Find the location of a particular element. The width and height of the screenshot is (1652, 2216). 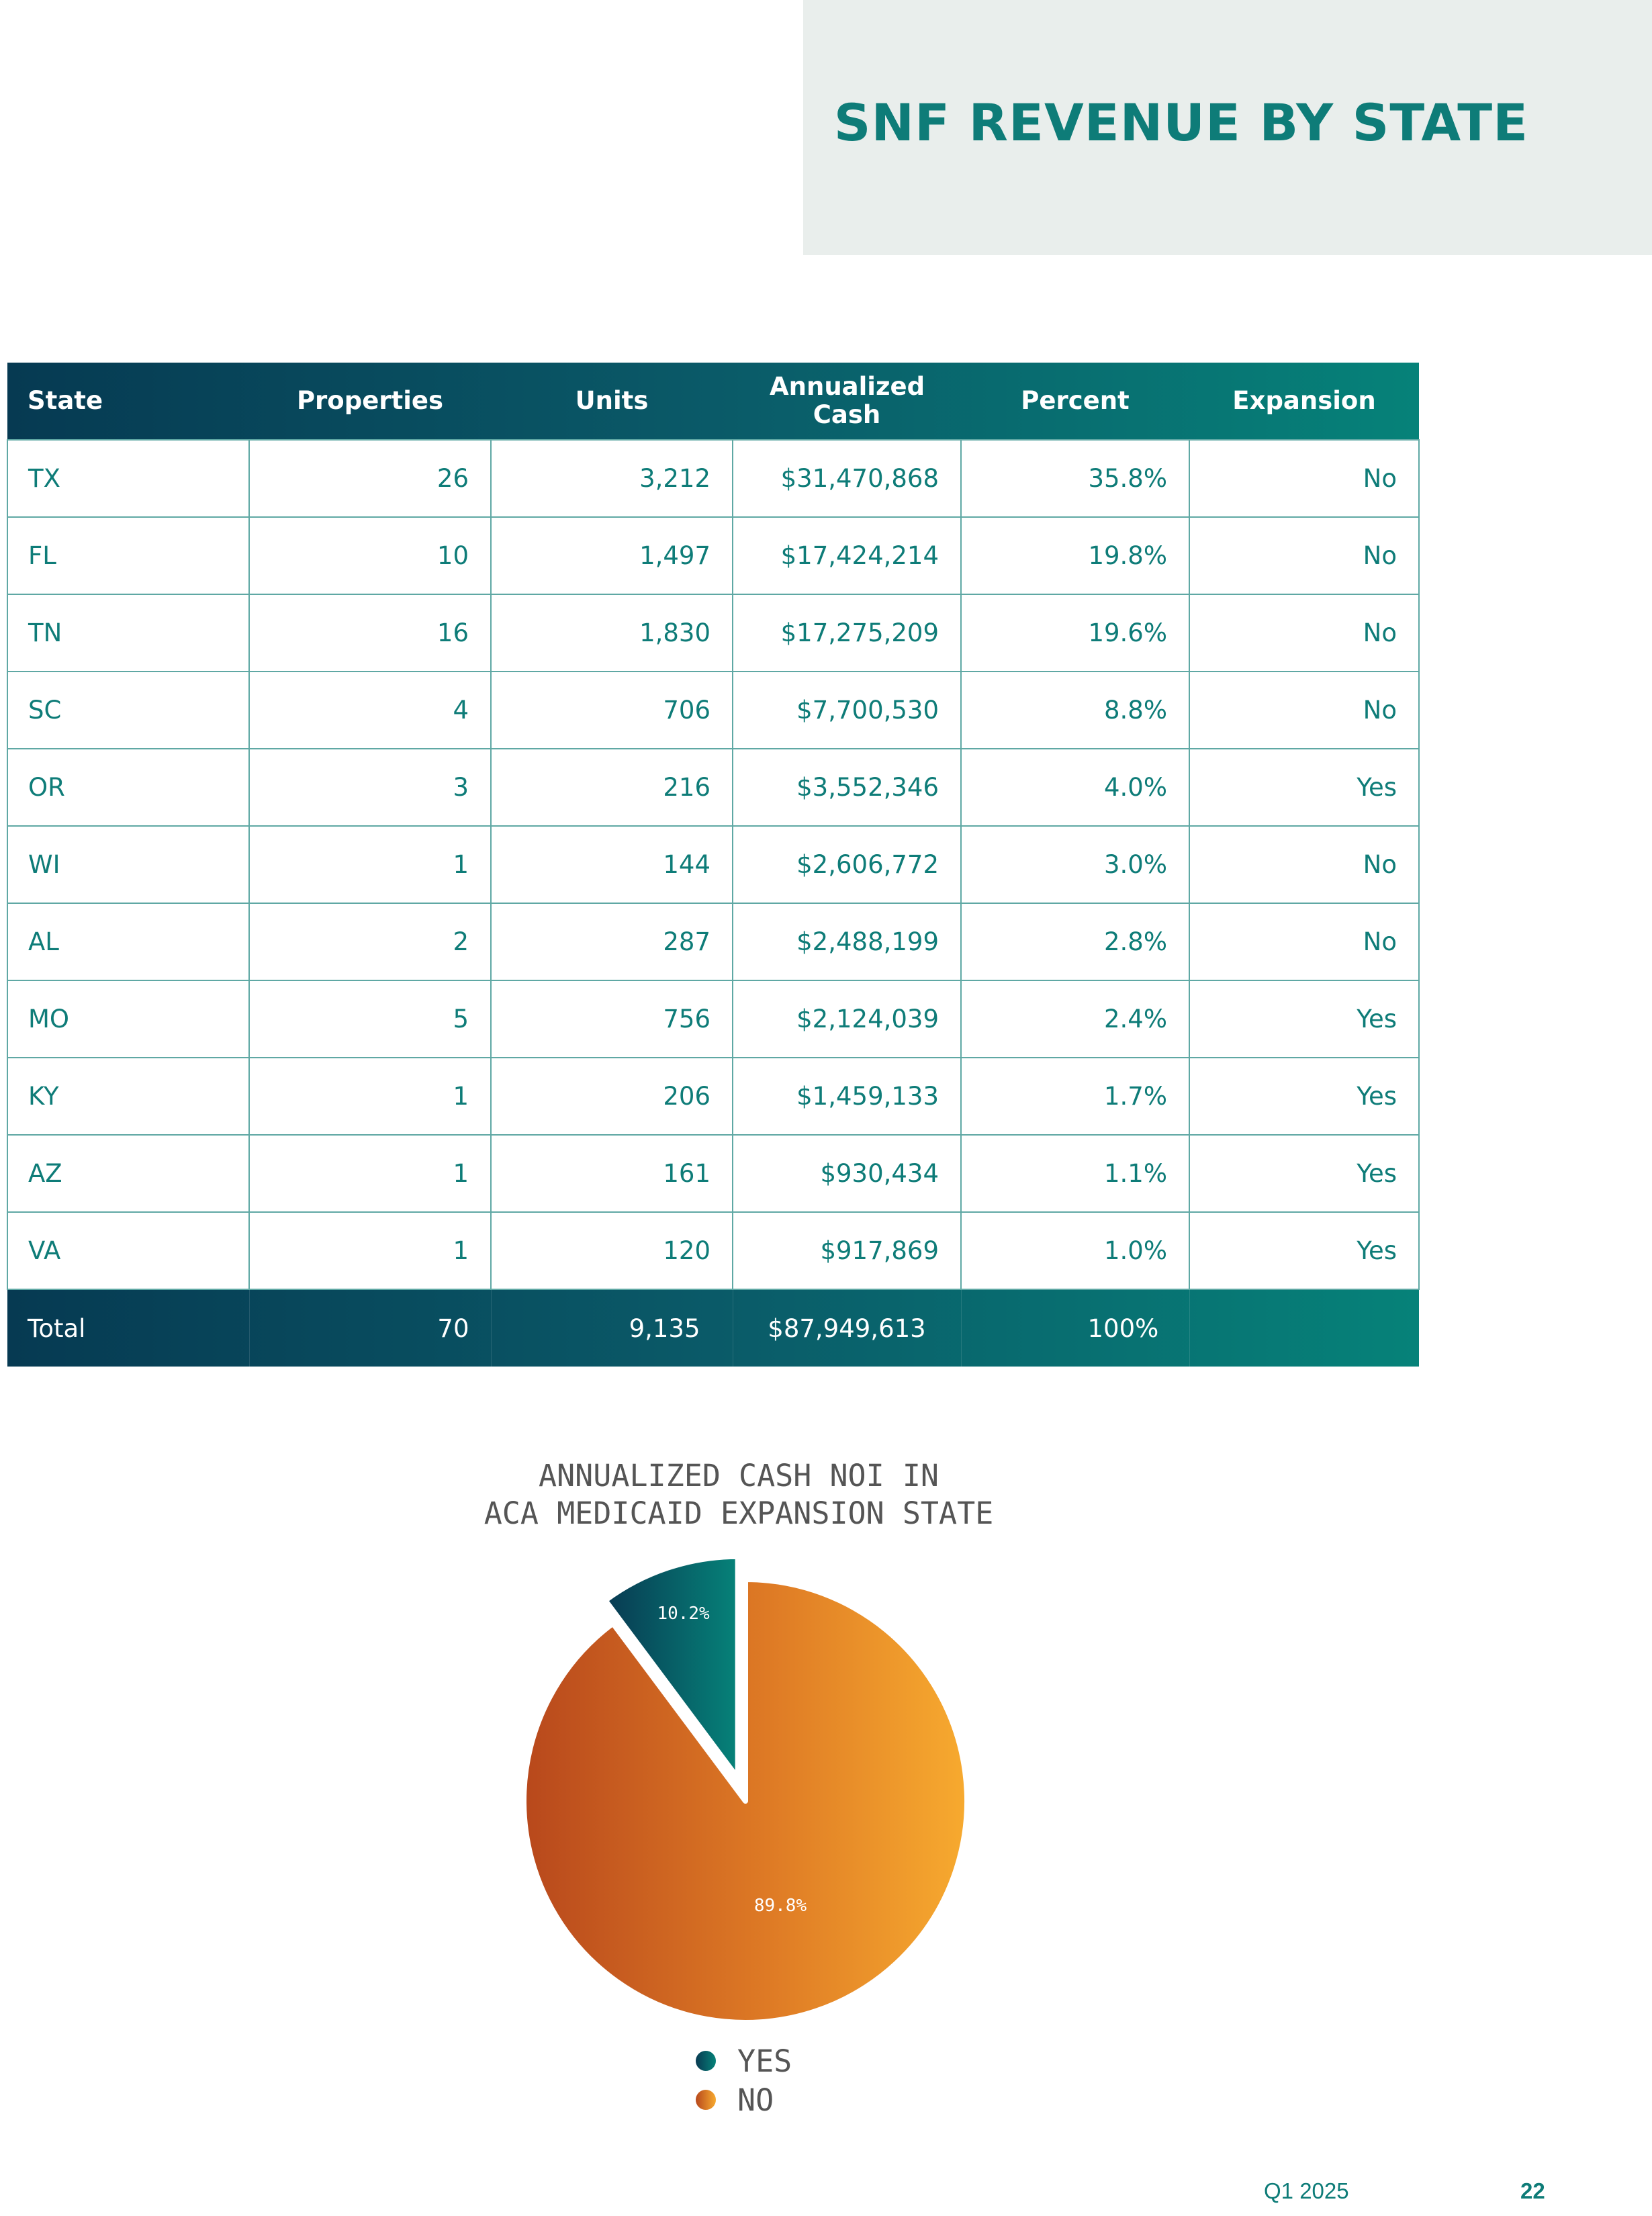

table-row: TX 26 3,212 $31,470,868 35.8% No is located at coordinates (713, 478).